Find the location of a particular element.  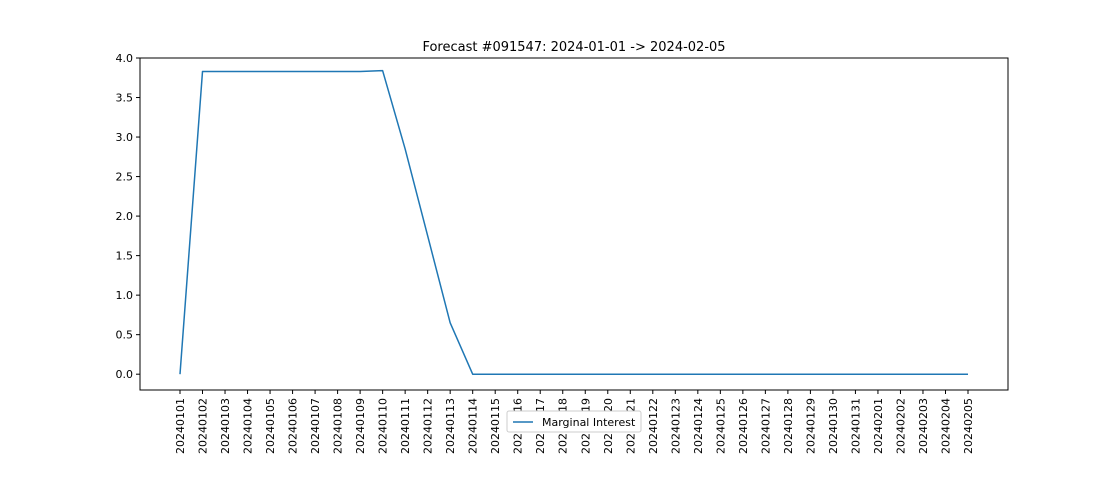

x-tick-label: 20240108 is located at coordinates (338, 426).